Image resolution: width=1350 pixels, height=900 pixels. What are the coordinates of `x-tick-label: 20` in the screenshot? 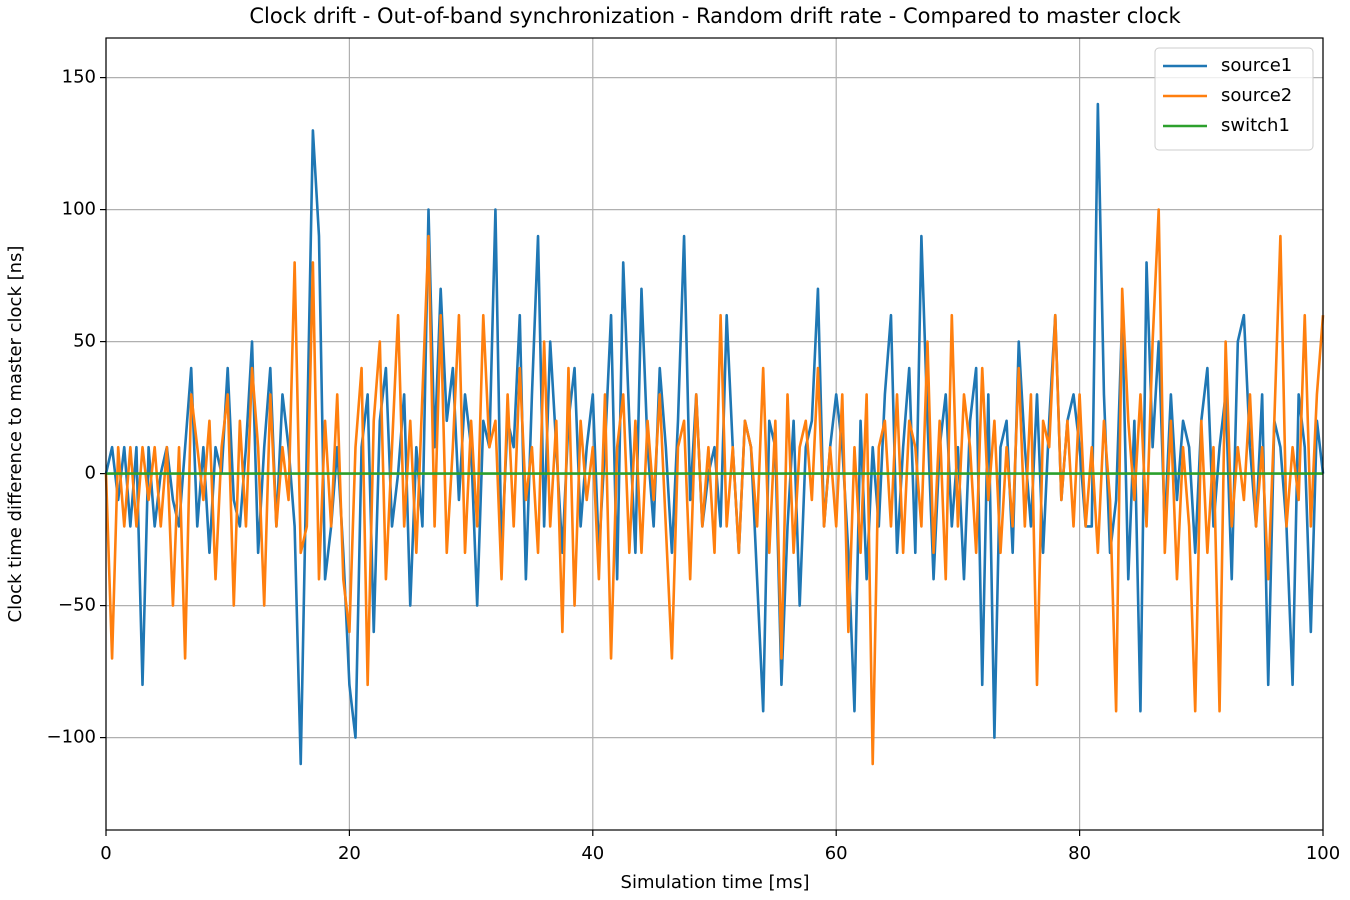 It's located at (349, 853).